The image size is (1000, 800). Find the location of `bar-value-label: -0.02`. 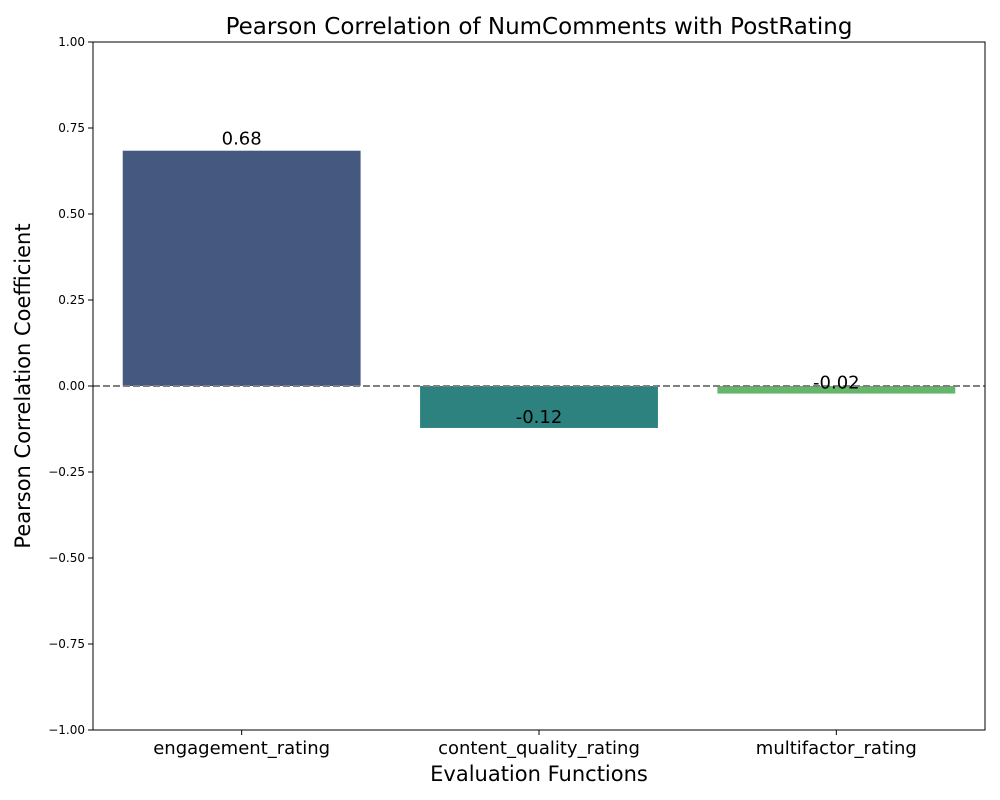

bar-value-label: -0.02 is located at coordinates (836, 383).